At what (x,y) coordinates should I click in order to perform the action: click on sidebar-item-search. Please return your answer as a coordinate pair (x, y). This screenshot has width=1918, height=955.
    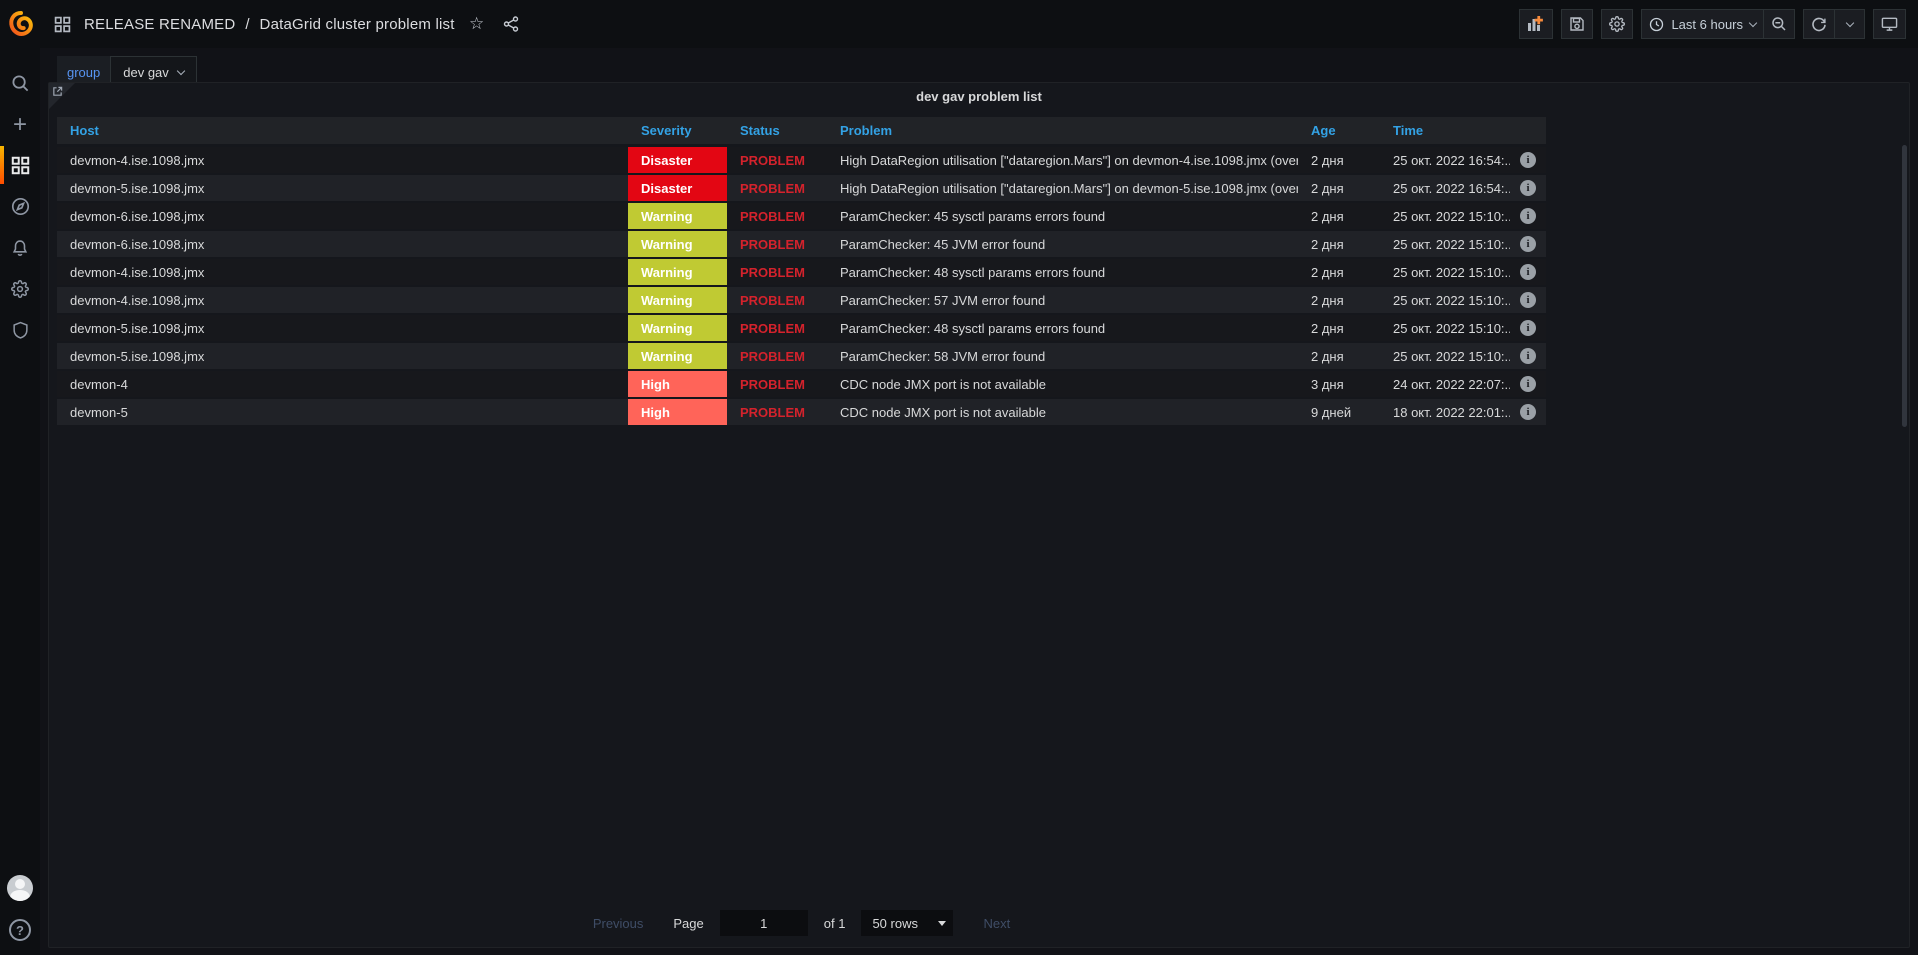
    Looking at the image, I should click on (20, 83).